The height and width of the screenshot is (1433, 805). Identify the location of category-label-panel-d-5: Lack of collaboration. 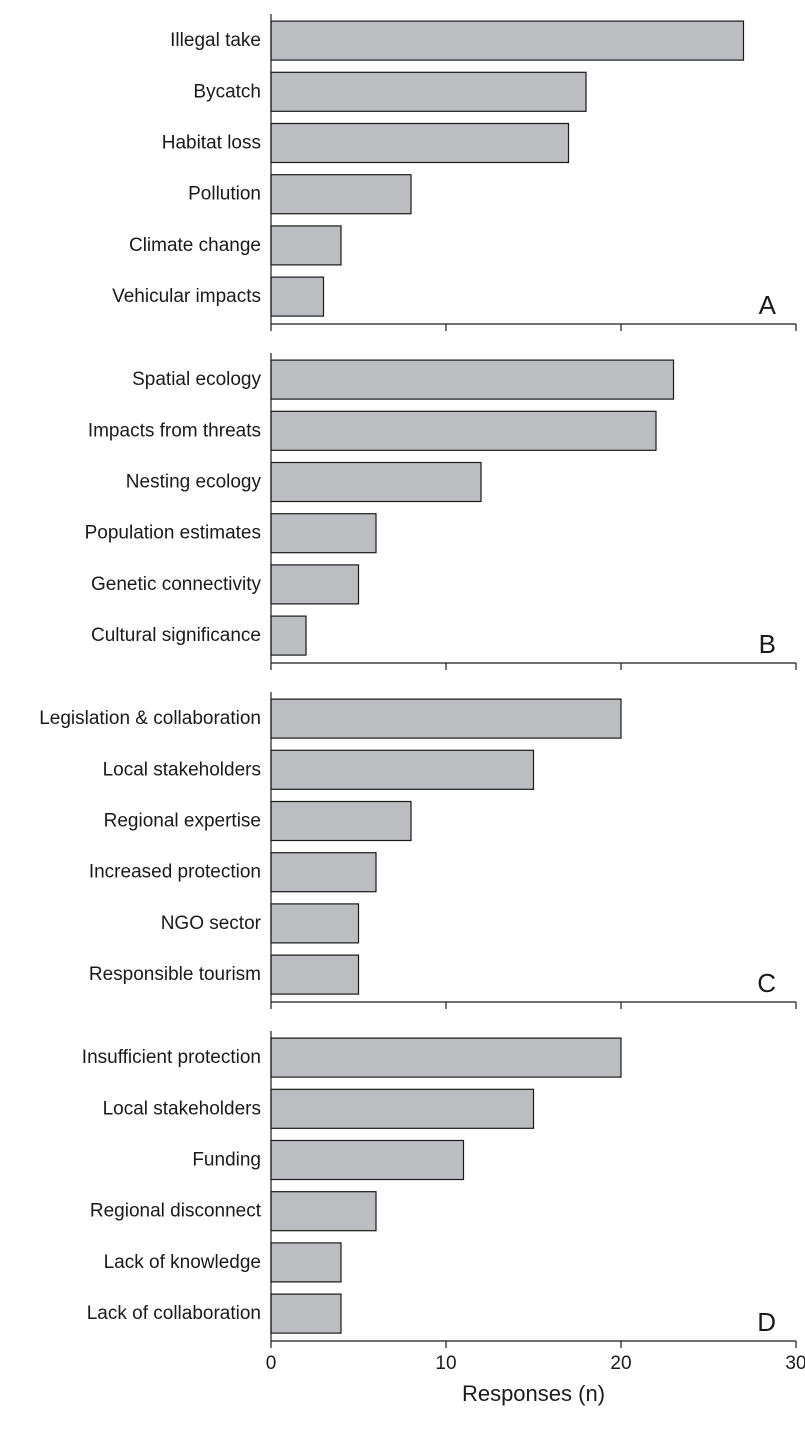
(174, 1313).